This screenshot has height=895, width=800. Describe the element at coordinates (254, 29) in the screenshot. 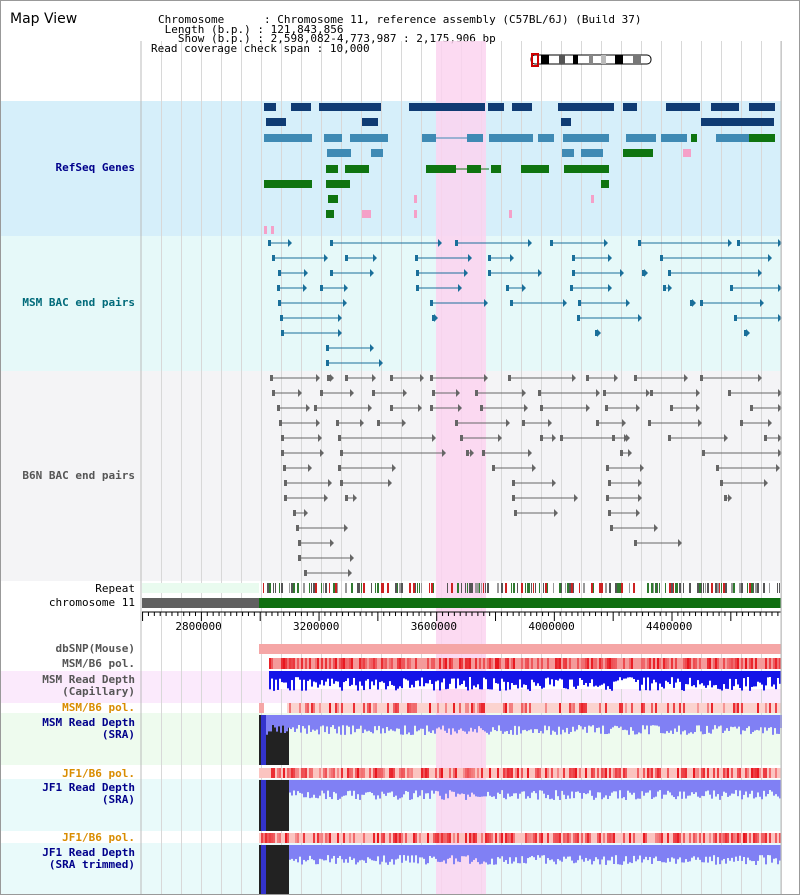

I see `length-info: Length (b.p.) : 121,843,856` at that location.